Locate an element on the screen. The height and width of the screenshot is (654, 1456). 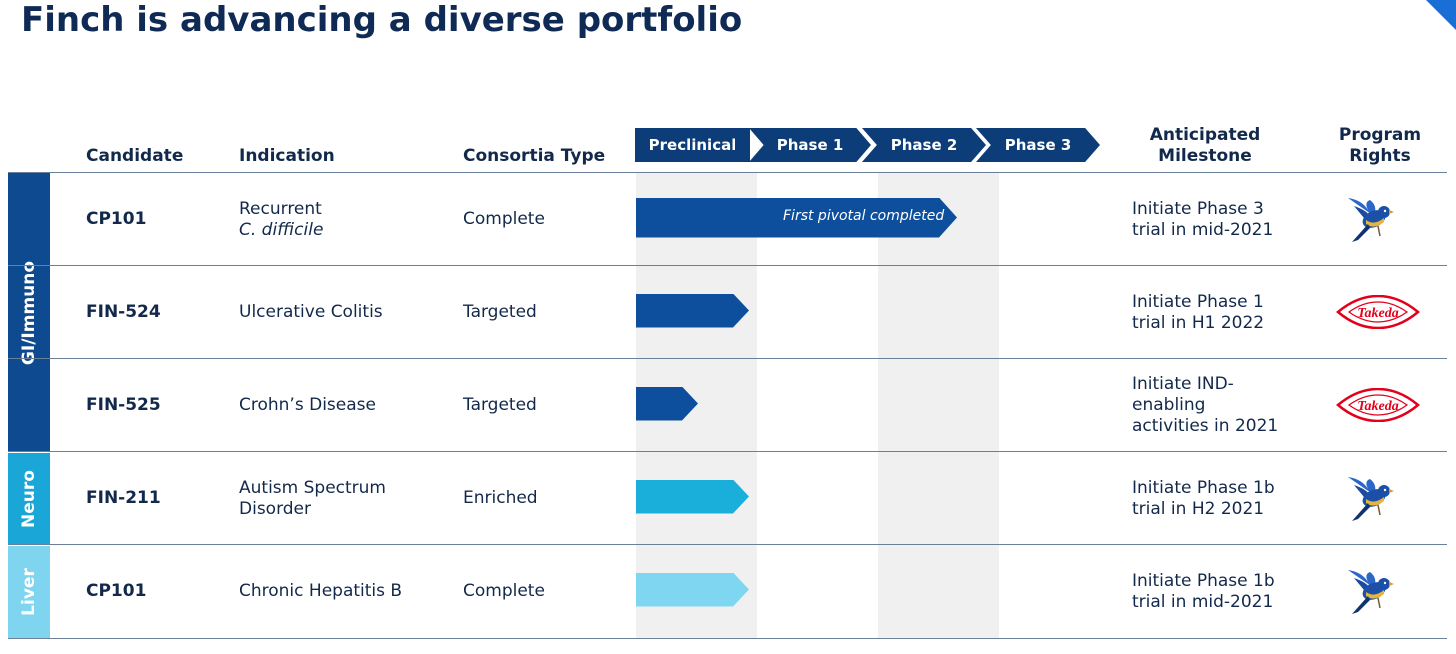
milestone-line: enabling is located at coordinates (1169, 405).